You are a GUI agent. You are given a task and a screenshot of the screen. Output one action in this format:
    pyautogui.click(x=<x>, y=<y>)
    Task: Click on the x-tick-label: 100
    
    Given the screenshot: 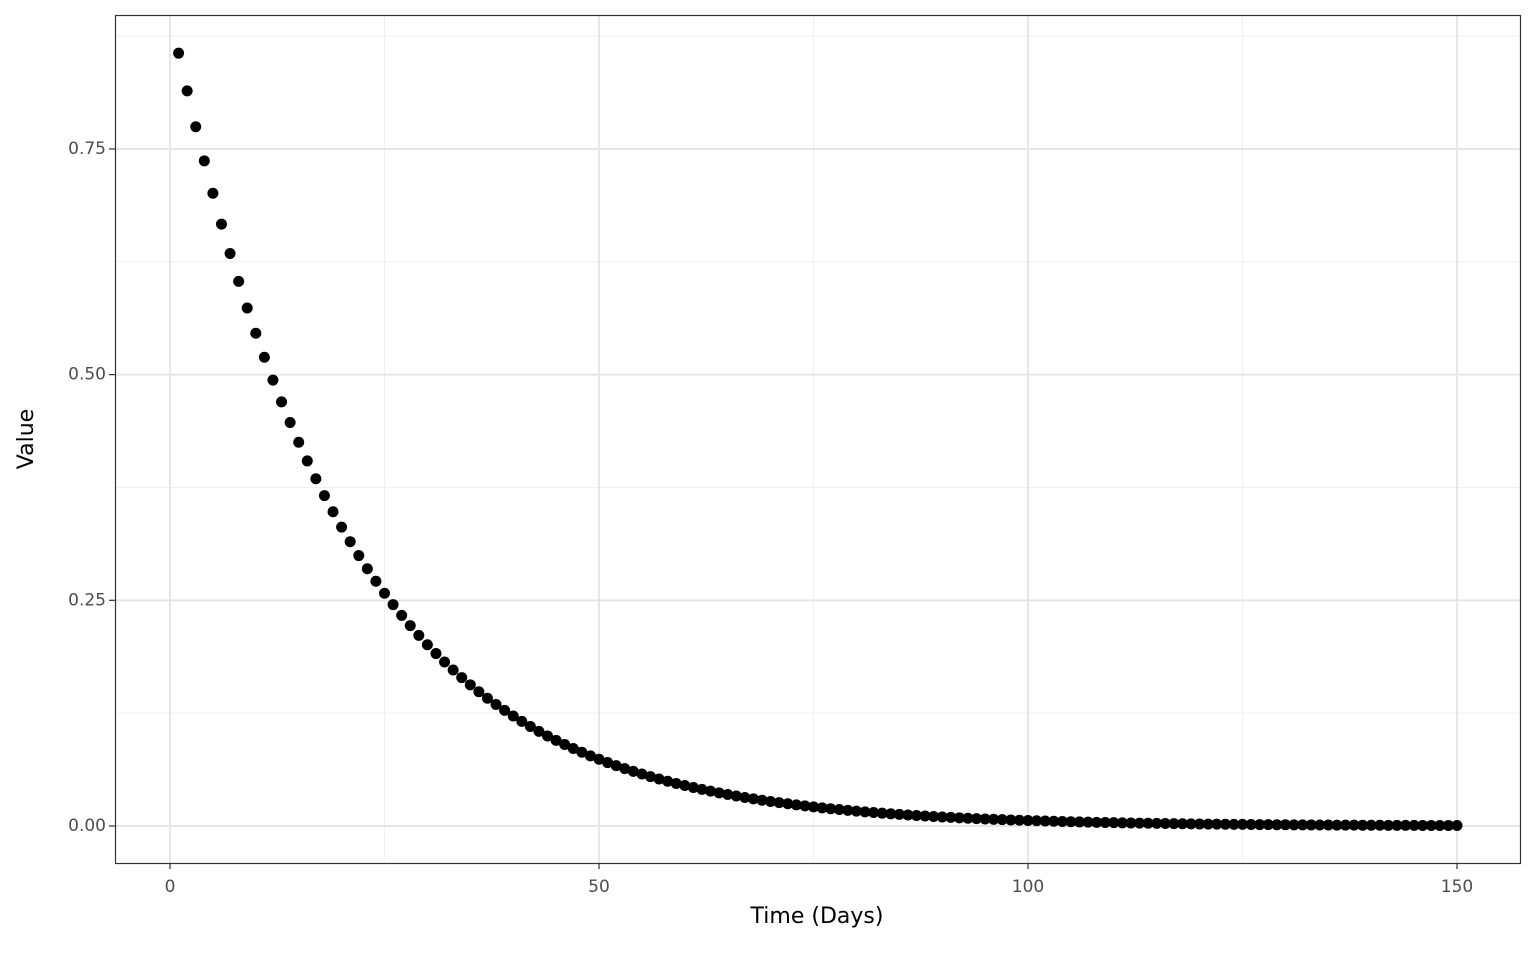 What is the action you would take?
    pyautogui.click(x=1028, y=887)
    